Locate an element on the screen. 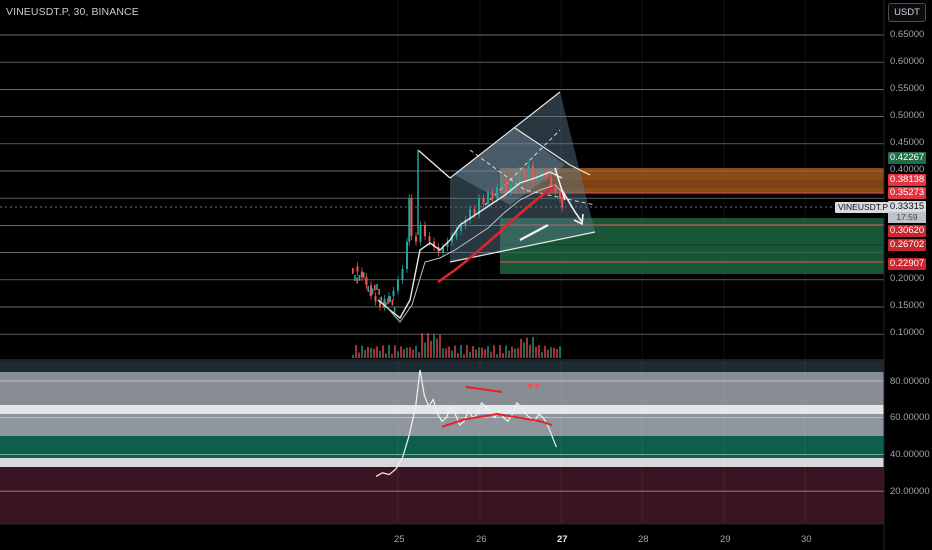 The height and width of the screenshot is (550, 932). channel-left-wing is located at coordinates (434, 164).